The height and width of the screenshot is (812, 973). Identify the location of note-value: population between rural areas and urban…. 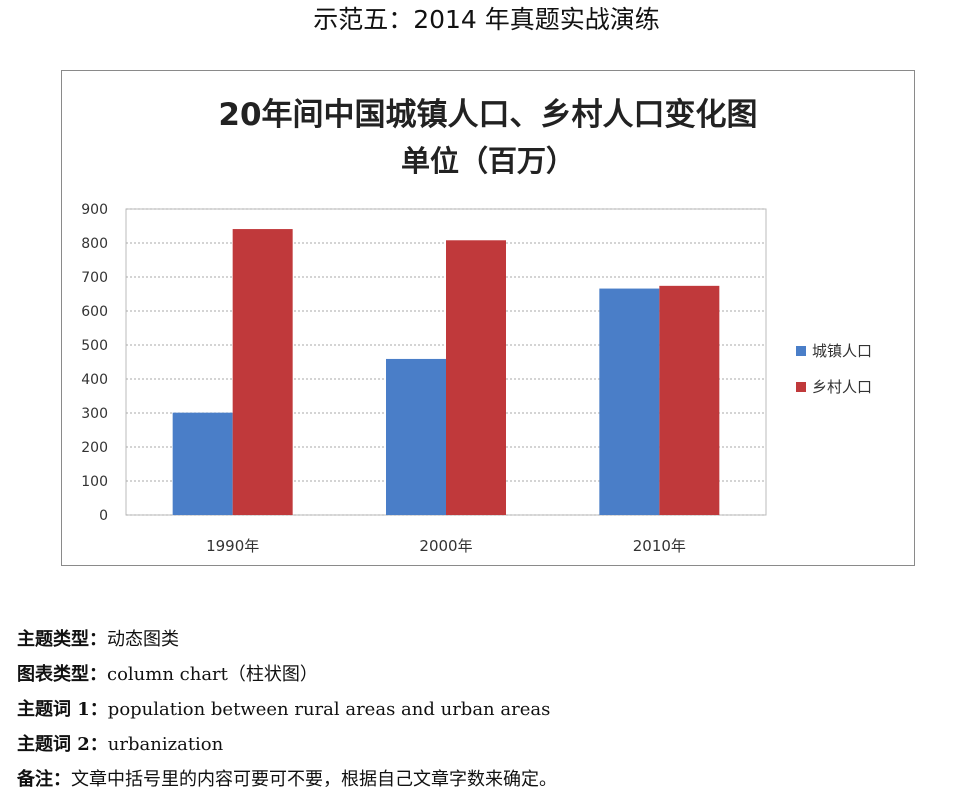
(329, 709).